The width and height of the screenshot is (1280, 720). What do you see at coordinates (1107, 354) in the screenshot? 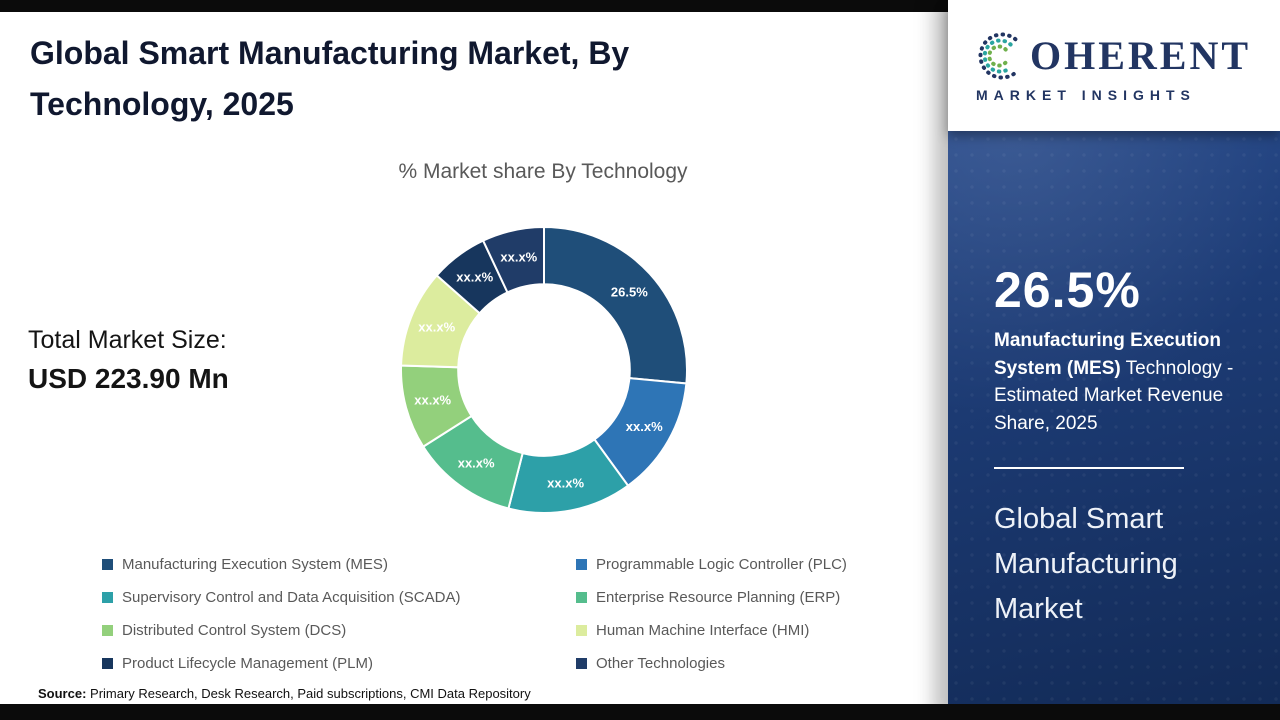
I see `highlight-stat-bold: Manufacturing Execution System (MES)` at bounding box center [1107, 354].